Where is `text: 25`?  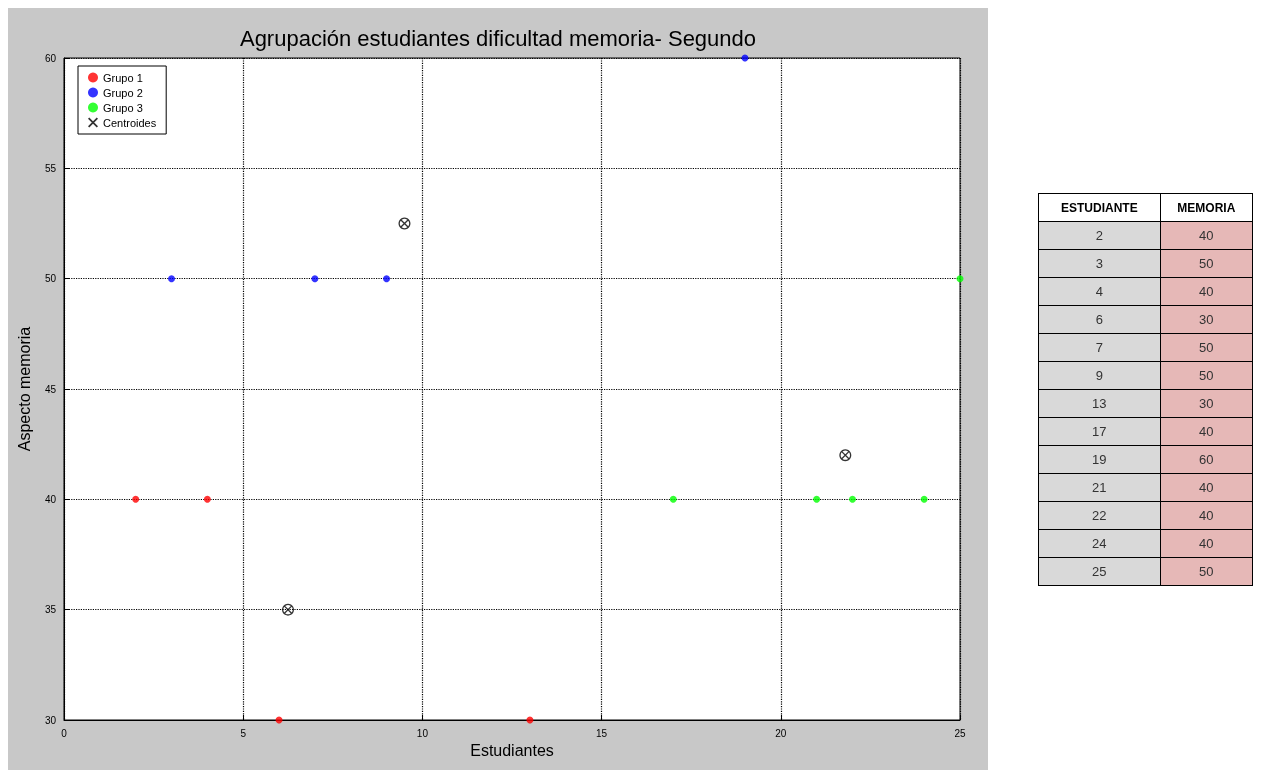 text: 25 is located at coordinates (1099, 571).